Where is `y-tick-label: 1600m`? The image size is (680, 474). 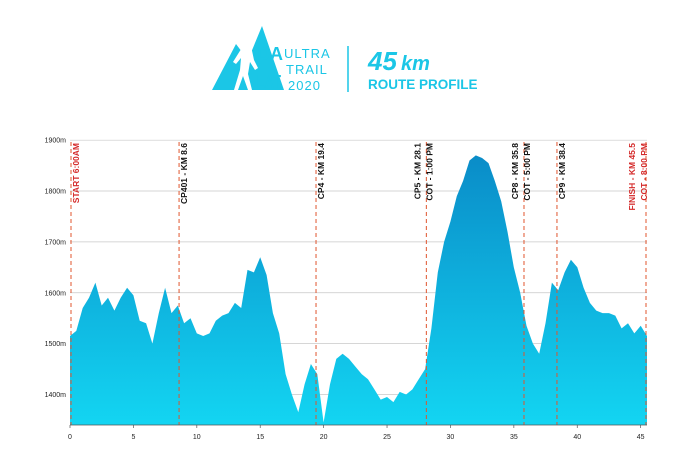 y-tick-label: 1600m is located at coordinates (56, 293).